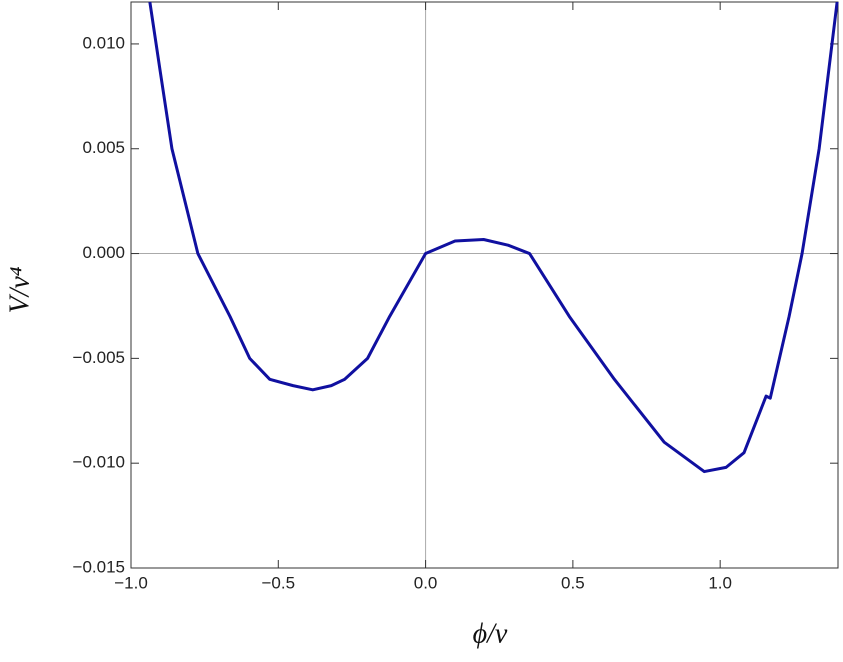  Describe the element at coordinates (490, 633) in the screenshot. I see `x-axis-label: ϕ/ν` at that location.